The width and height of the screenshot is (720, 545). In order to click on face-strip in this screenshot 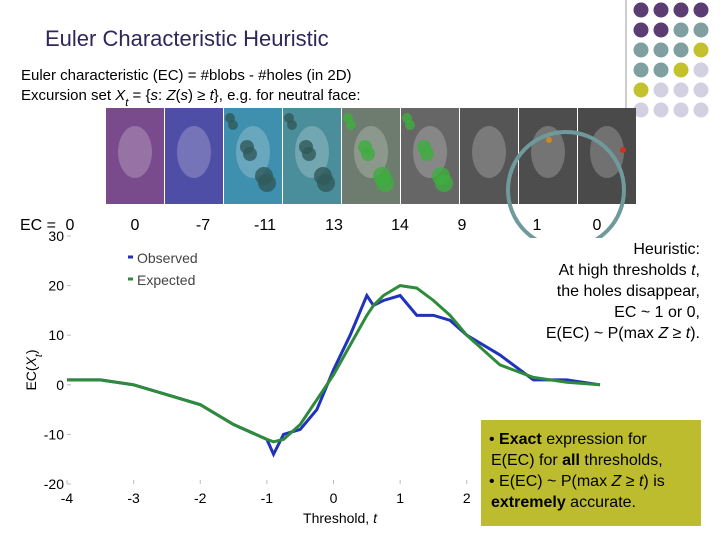, I will do `click(371, 156)`.